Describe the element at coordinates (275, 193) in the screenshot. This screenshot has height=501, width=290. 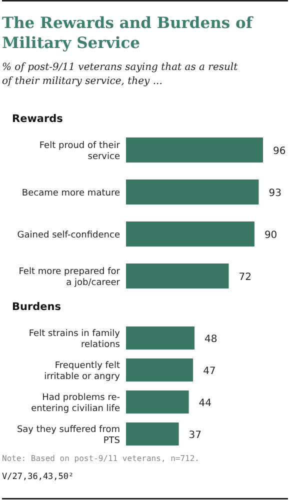
I see `data-label: 93` at that location.